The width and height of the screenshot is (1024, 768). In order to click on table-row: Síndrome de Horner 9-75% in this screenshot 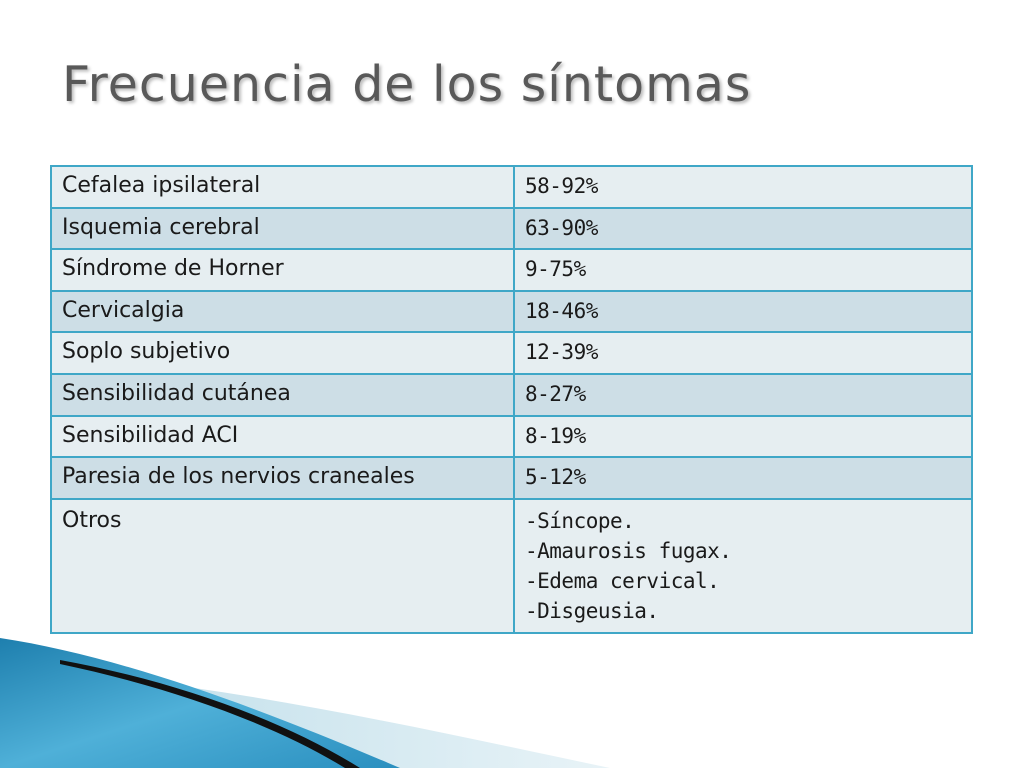, I will do `click(511, 270)`.